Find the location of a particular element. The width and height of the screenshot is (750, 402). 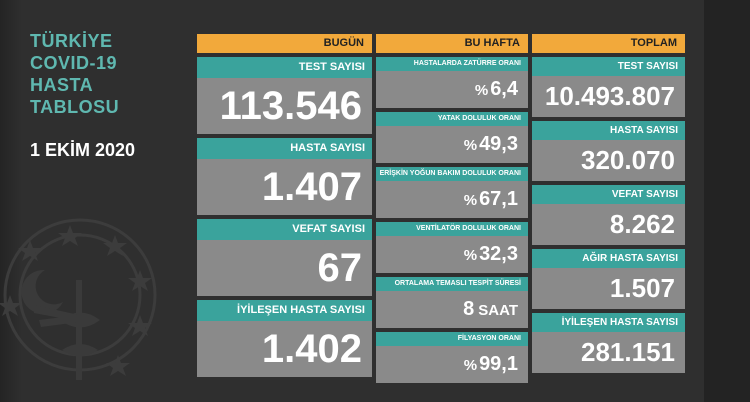

today-header: BUGÜN is located at coordinates (284, 43).